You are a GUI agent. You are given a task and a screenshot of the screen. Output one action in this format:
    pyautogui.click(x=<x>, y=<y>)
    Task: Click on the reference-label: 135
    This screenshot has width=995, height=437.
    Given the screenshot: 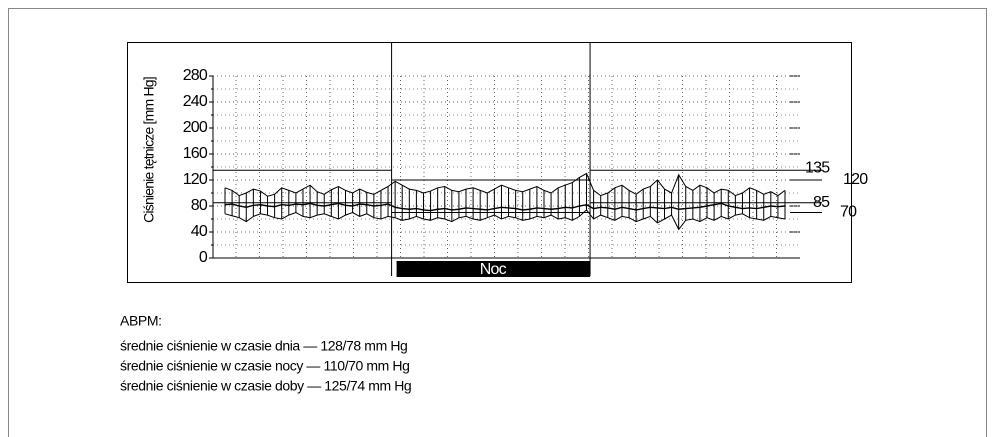 What is the action you would take?
    pyautogui.click(x=817, y=167)
    